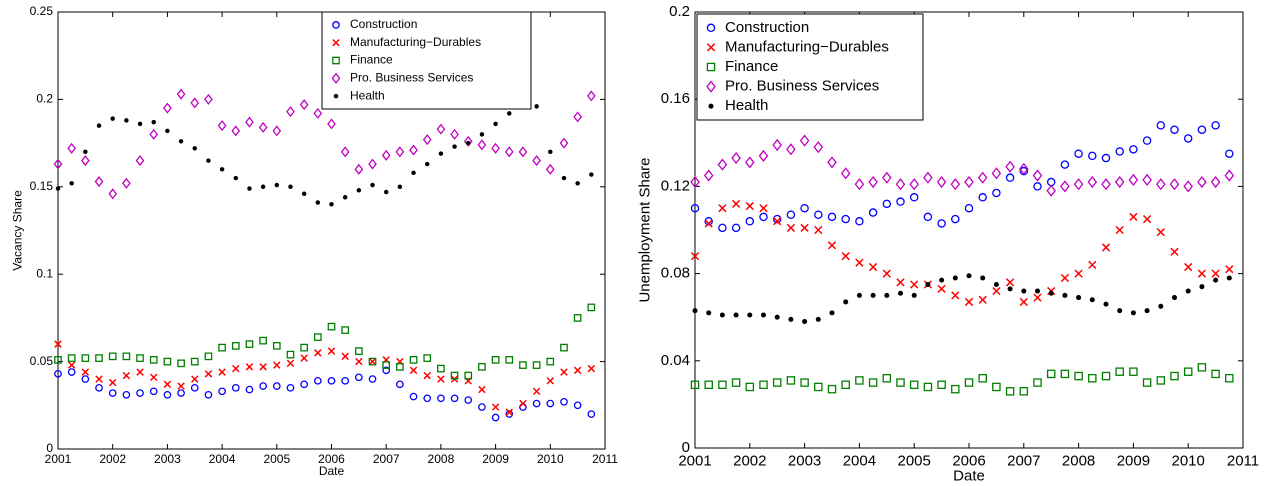 Image resolution: width=1268 pixels, height=486 pixels. What do you see at coordinates (1133, 460) in the screenshot?
I see `x-tick-label: 2009` at bounding box center [1133, 460].